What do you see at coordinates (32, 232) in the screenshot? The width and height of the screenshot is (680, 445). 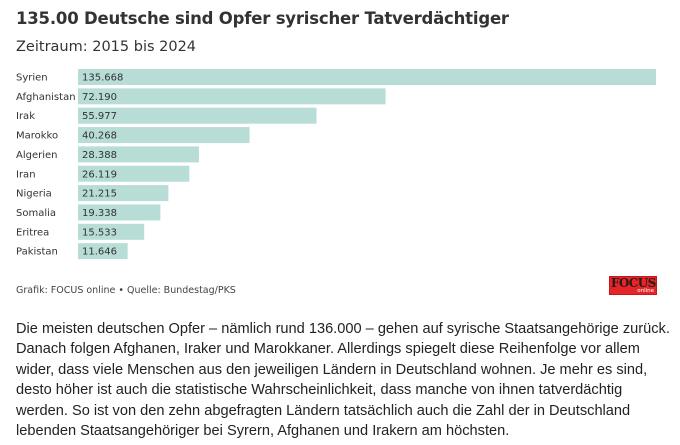 I see `category-label: Eritrea` at bounding box center [32, 232].